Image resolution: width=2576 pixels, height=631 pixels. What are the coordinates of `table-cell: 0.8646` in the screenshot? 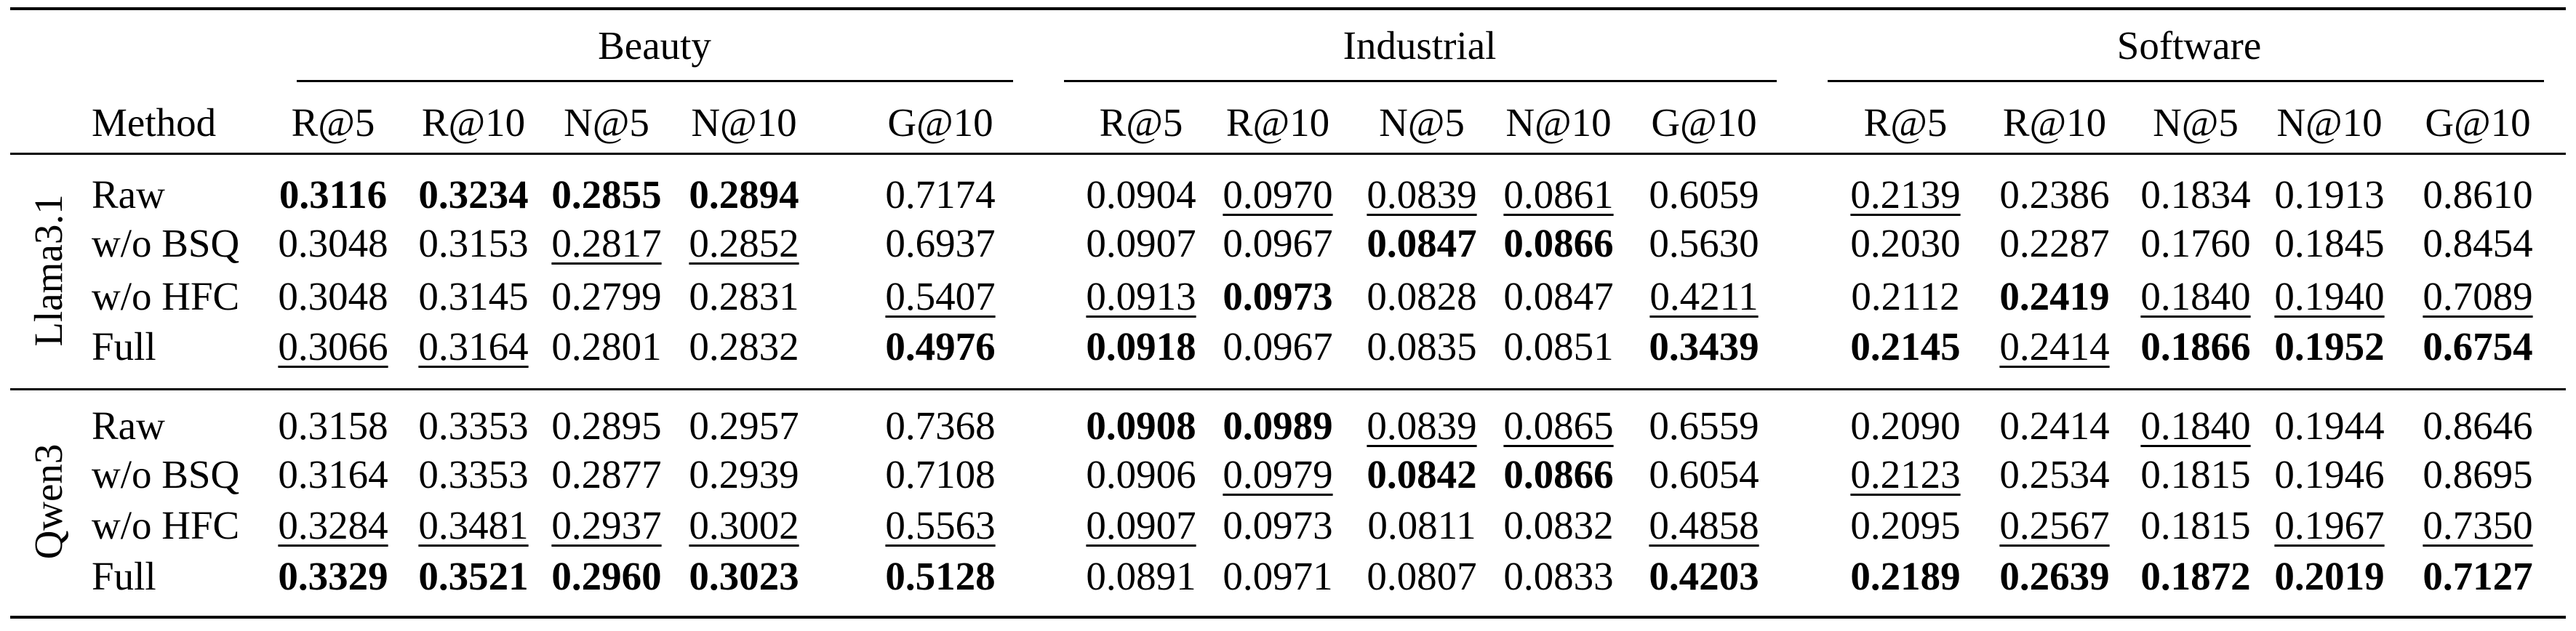 It's located at (2478, 425).